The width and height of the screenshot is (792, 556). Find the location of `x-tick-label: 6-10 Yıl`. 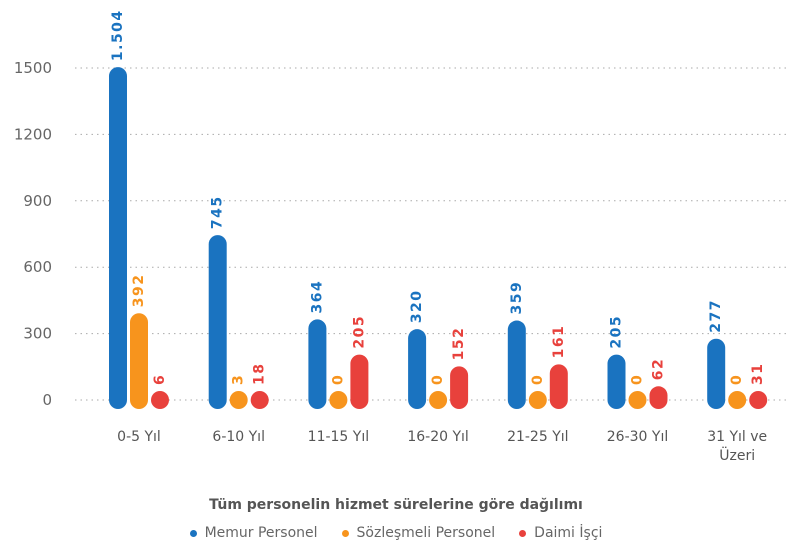

x-tick-label: 6-10 Yıl is located at coordinates (238, 437).